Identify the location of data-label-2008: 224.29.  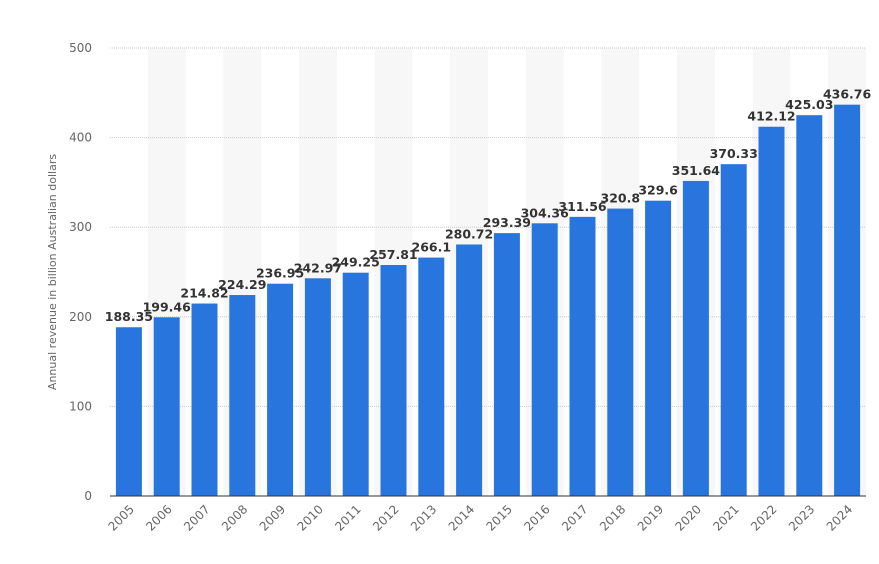
(242, 284).